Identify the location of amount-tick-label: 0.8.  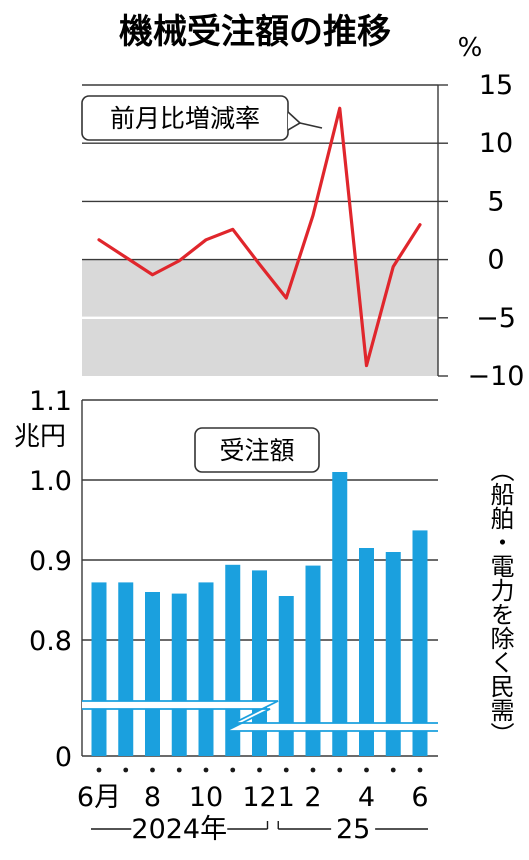
(50, 641).